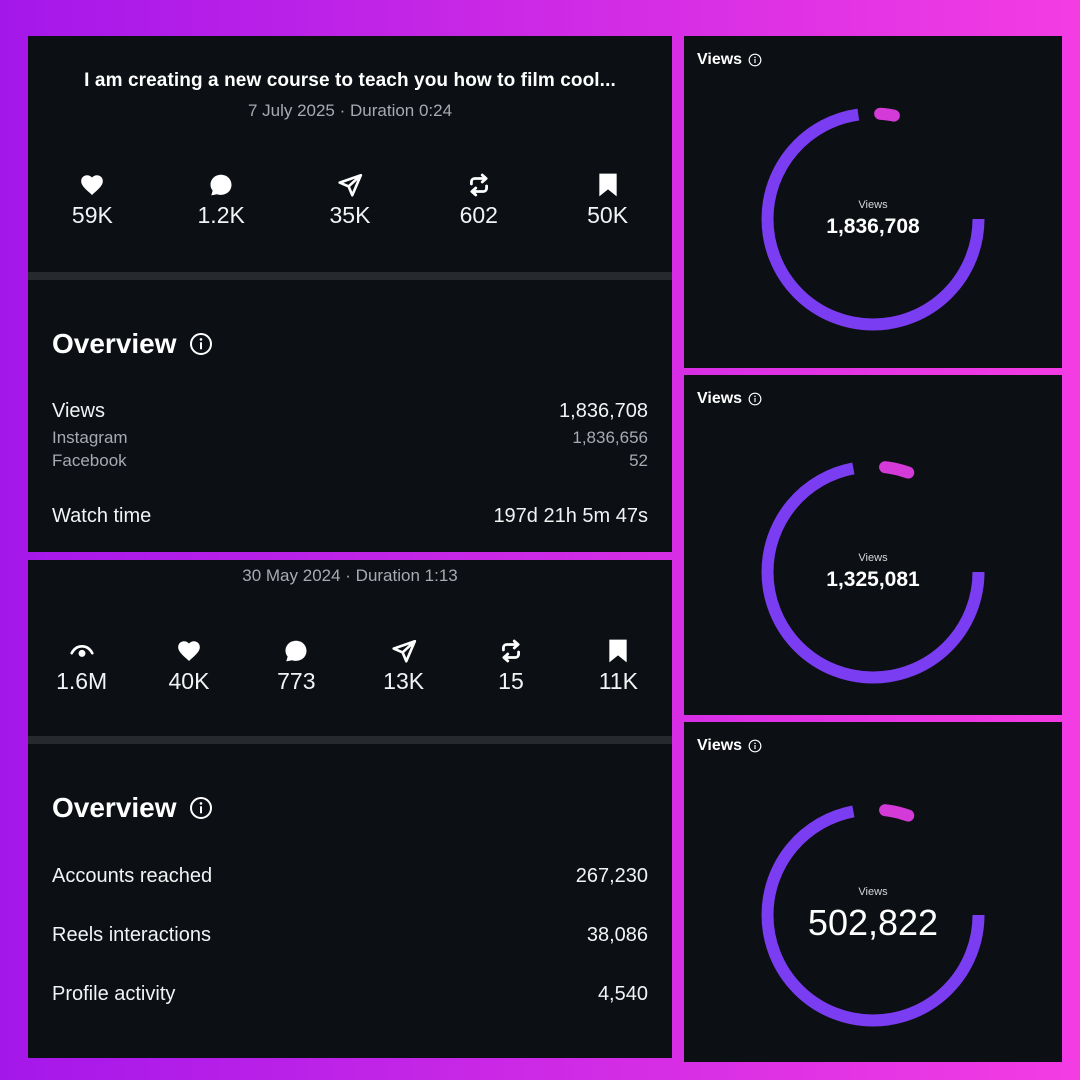  I want to click on stat-reposts: 602, so click(479, 200).